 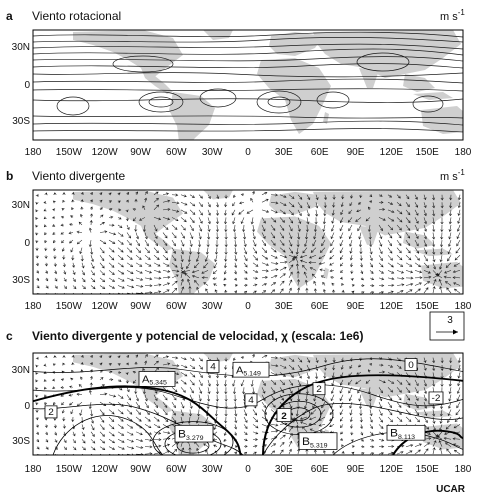 I want to click on lon-tick-label: 60E, so click(x=320, y=306).